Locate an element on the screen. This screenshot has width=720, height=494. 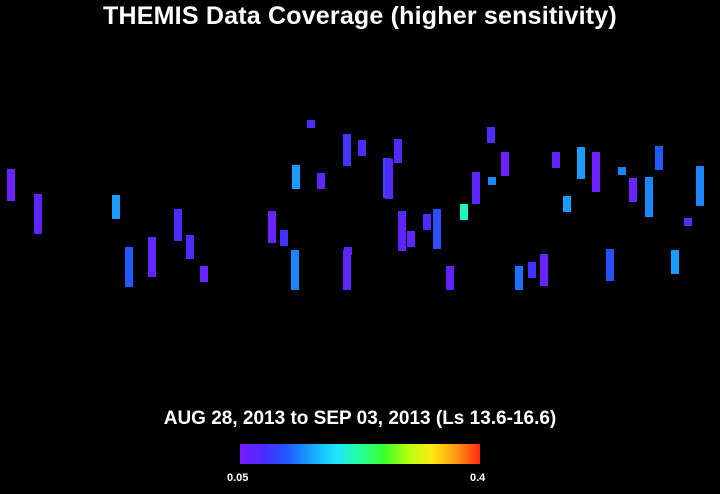
colorbar-gradient is located at coordinates (360, 454).